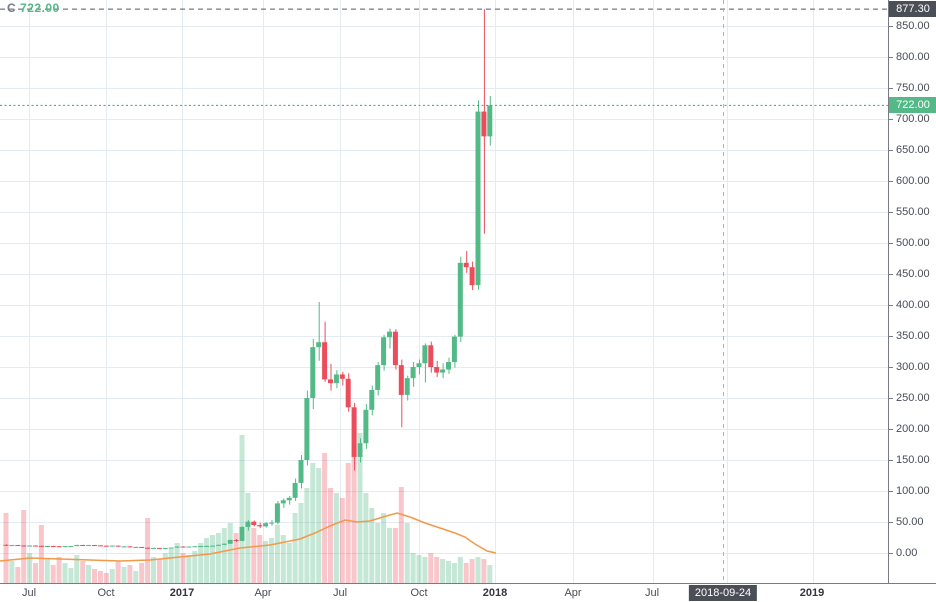 Image resolution: width=936 pixels, height=602 pixels. Describe the element at coordinates (912, 398) in the screenshot. I see `price-tick: 250.00` at that location.